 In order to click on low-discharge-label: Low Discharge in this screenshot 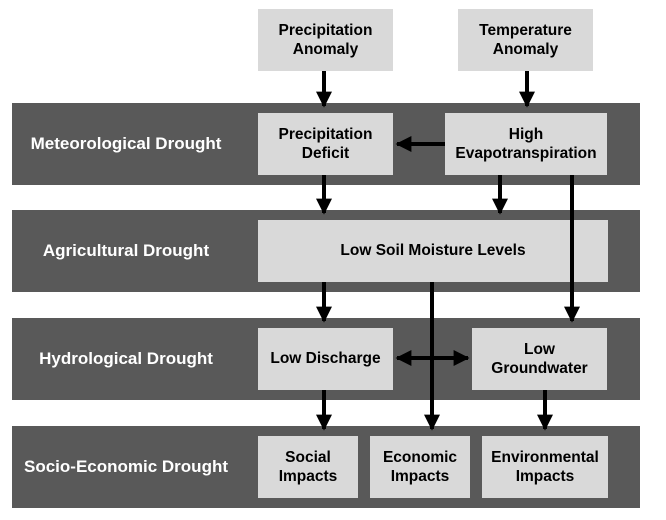, I will do `click(325, 359)`.